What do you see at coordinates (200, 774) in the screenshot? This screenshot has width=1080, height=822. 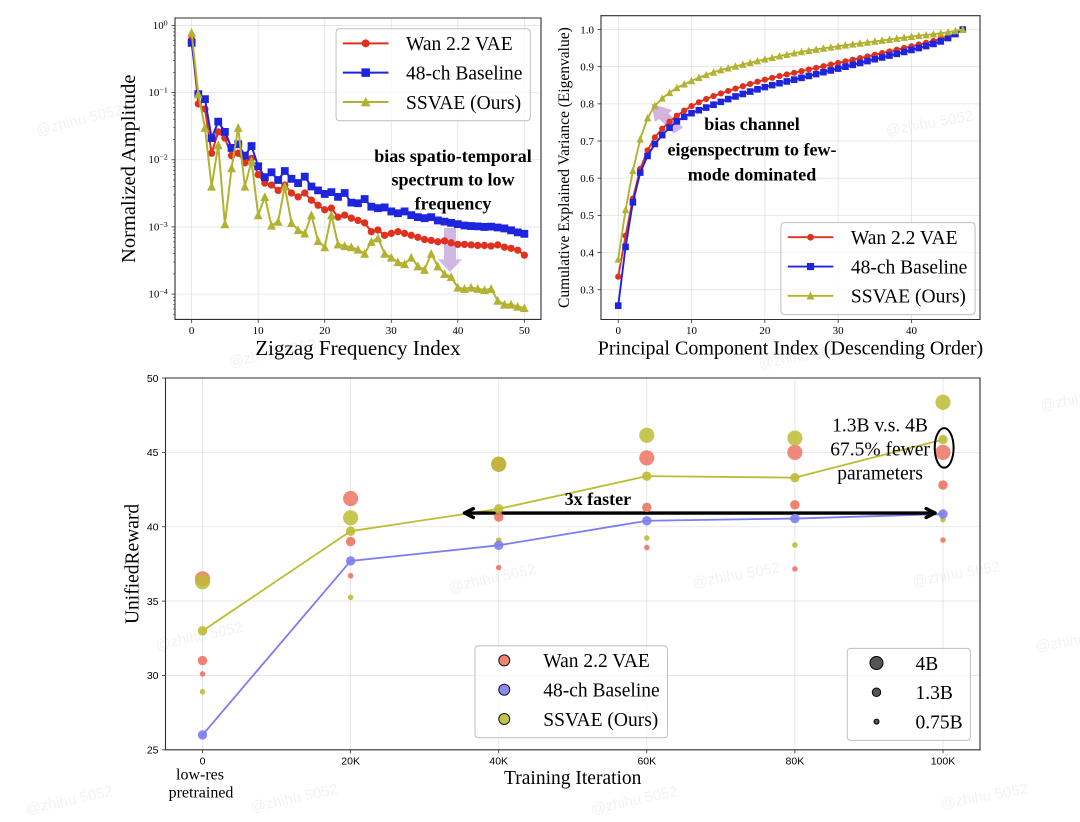 I see `svg-text: low-res` at bounding box center [200, 774].